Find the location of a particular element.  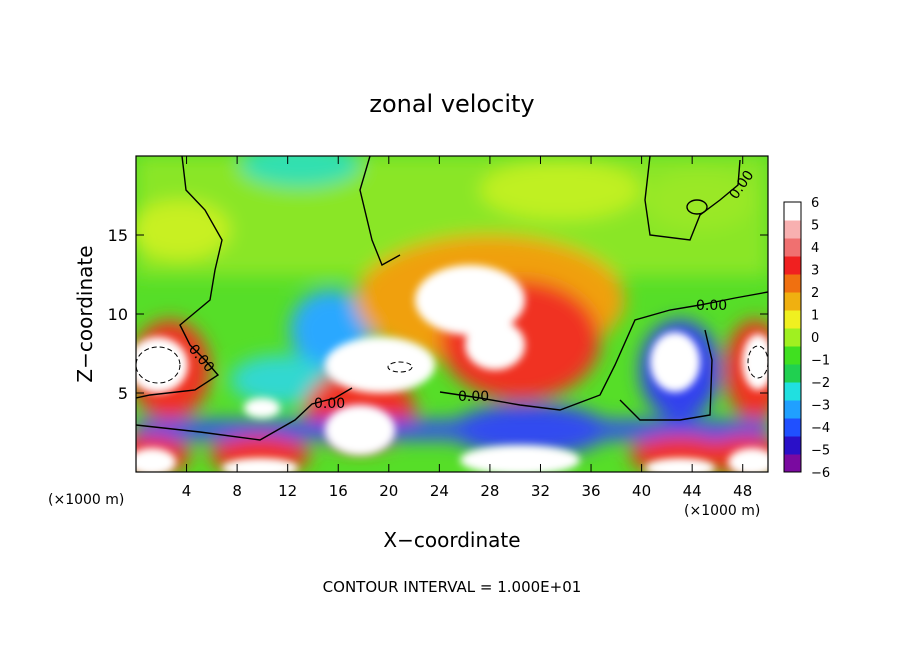

colorbar-tick-label: 2 is located at coordinates (815, 293).